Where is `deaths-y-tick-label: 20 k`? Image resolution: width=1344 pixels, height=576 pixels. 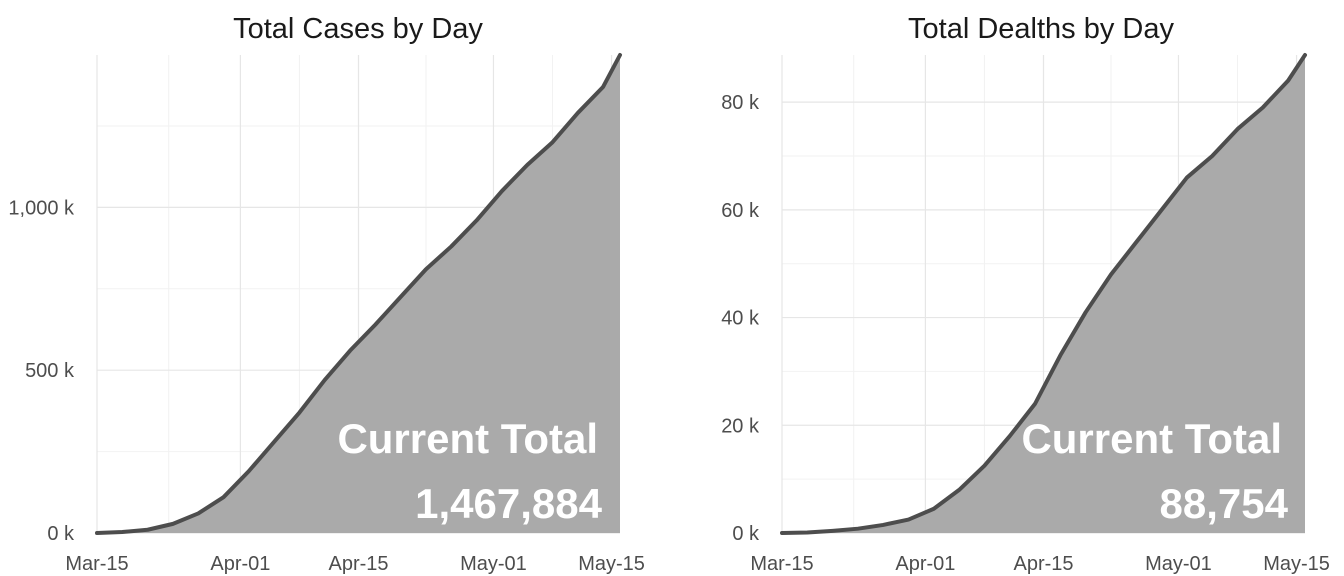
deaths-y-tick-label: 20 k is located at coordinates (740, 426).